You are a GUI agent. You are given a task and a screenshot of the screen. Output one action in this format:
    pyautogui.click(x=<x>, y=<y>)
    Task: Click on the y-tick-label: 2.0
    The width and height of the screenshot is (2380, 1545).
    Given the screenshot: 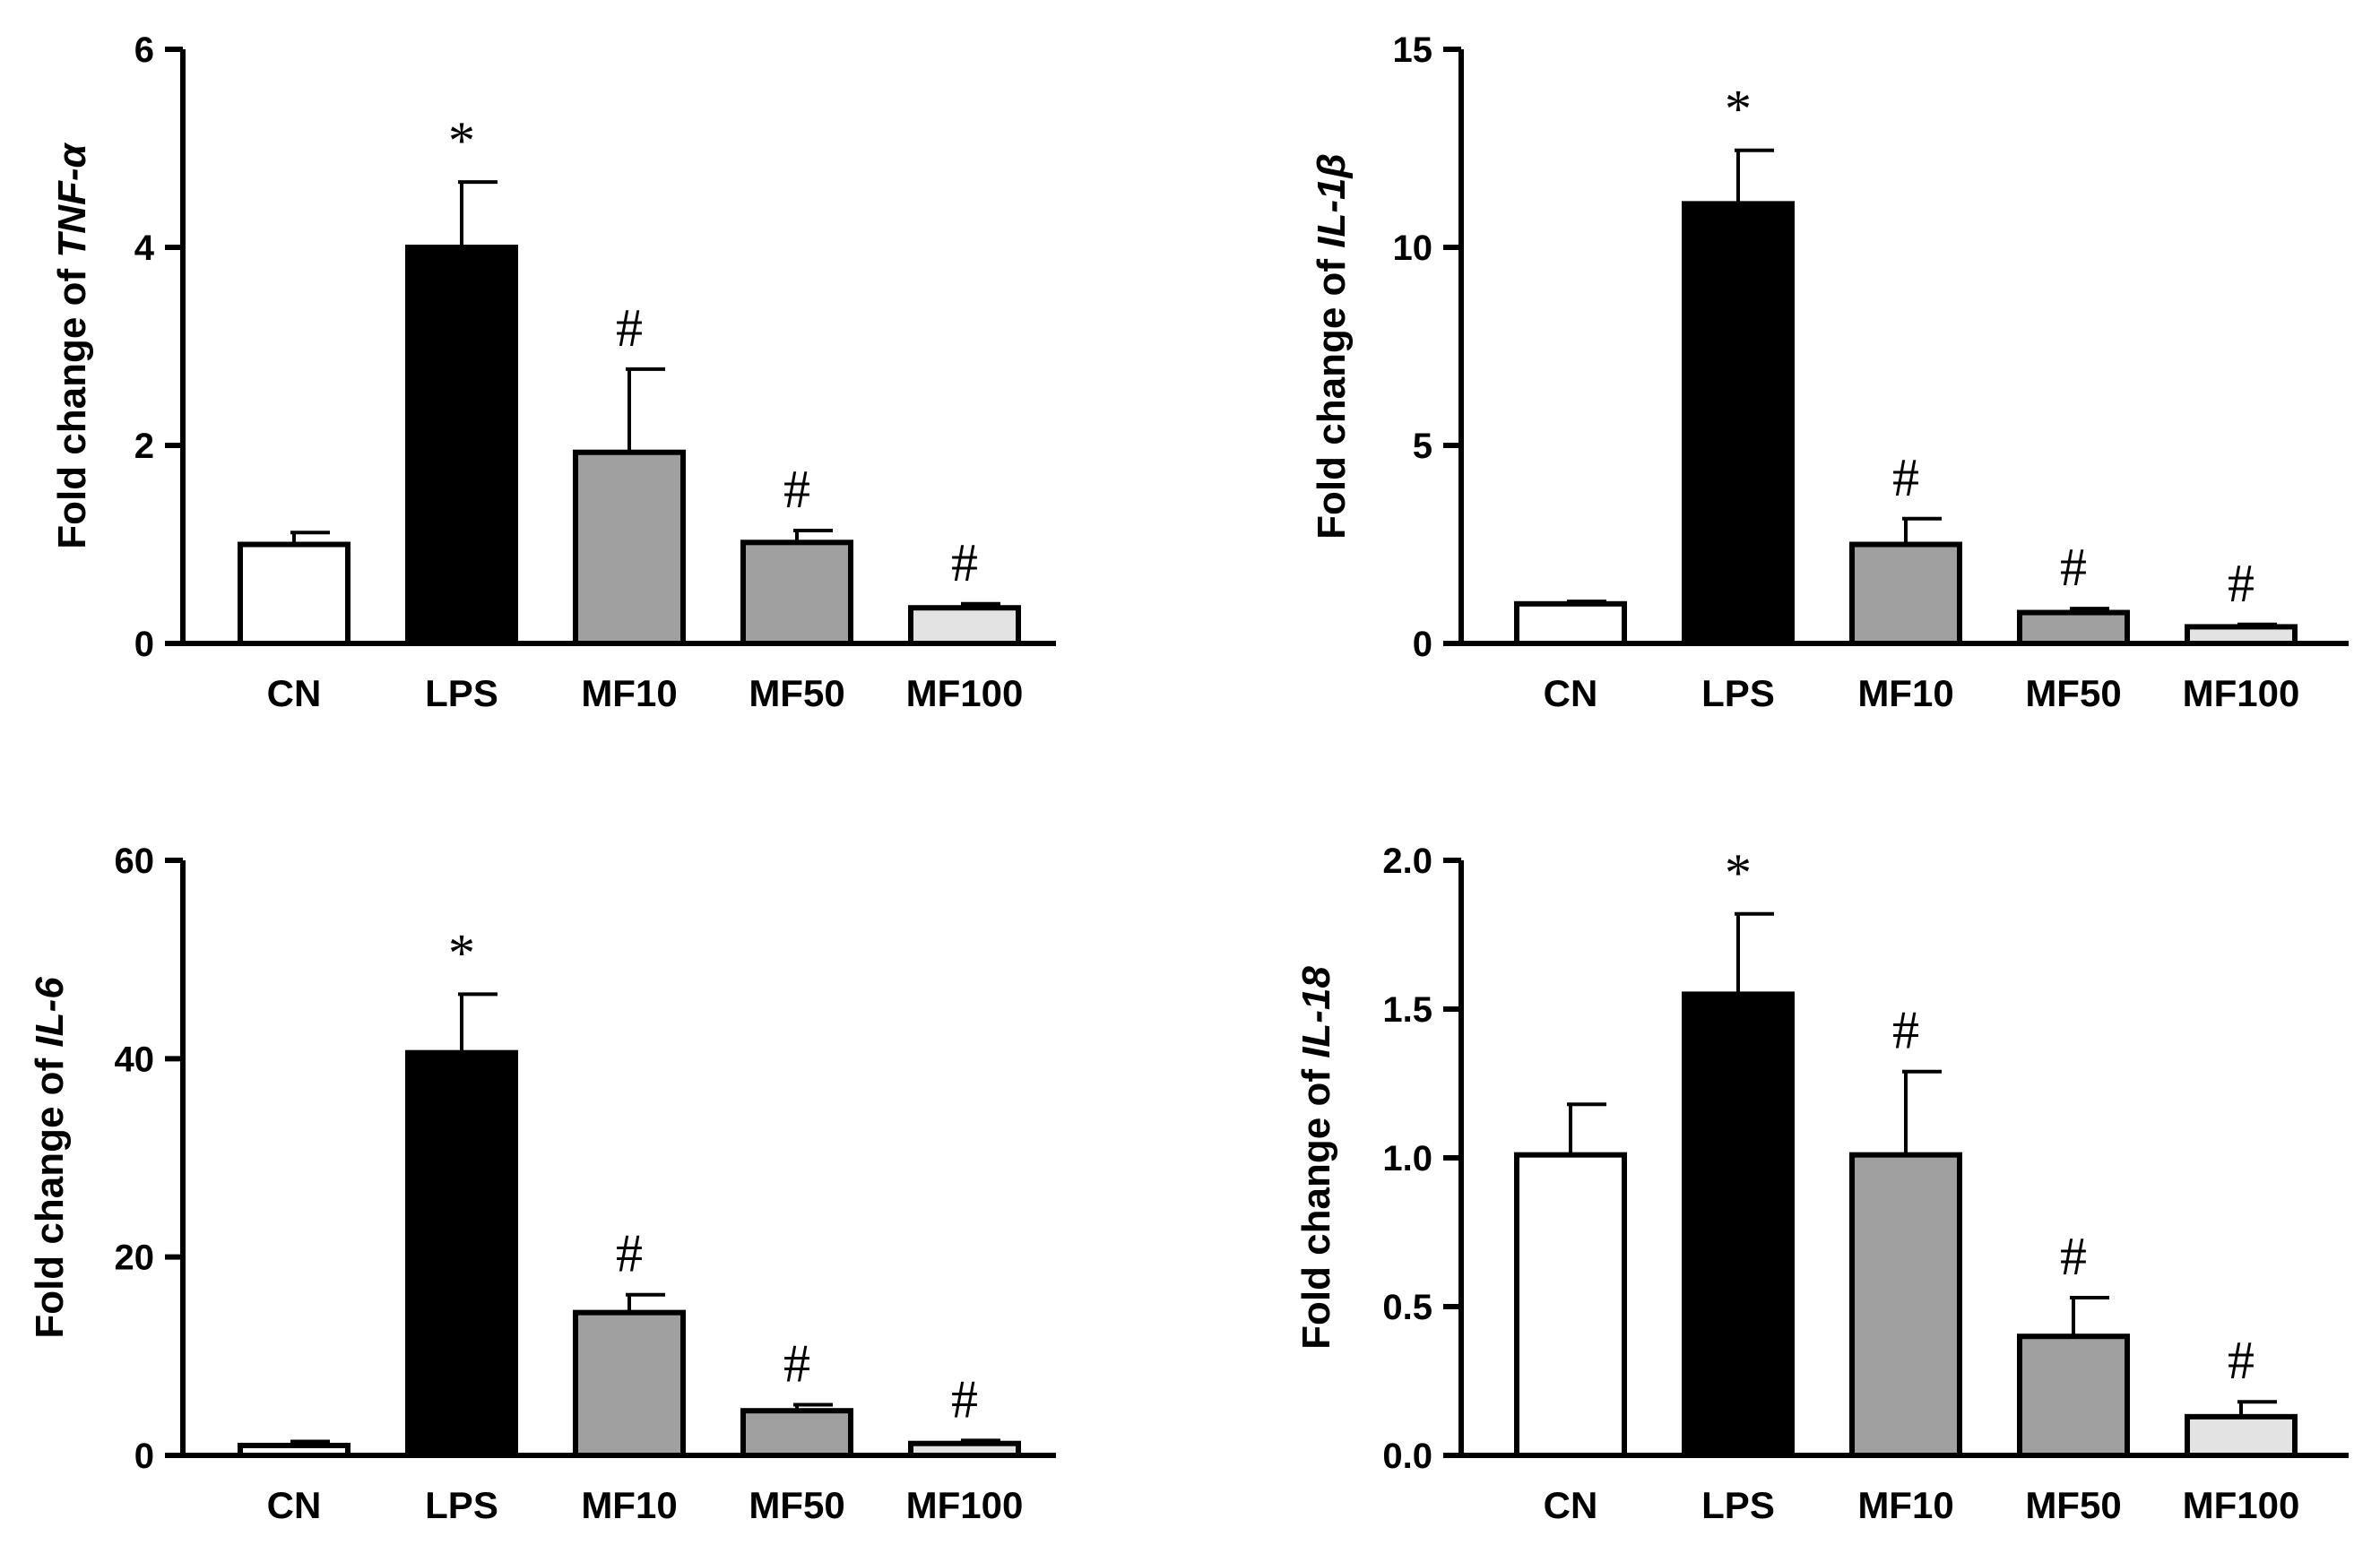 What is the action you would take?
    pyautogui.click(x=1407, y=862)
    